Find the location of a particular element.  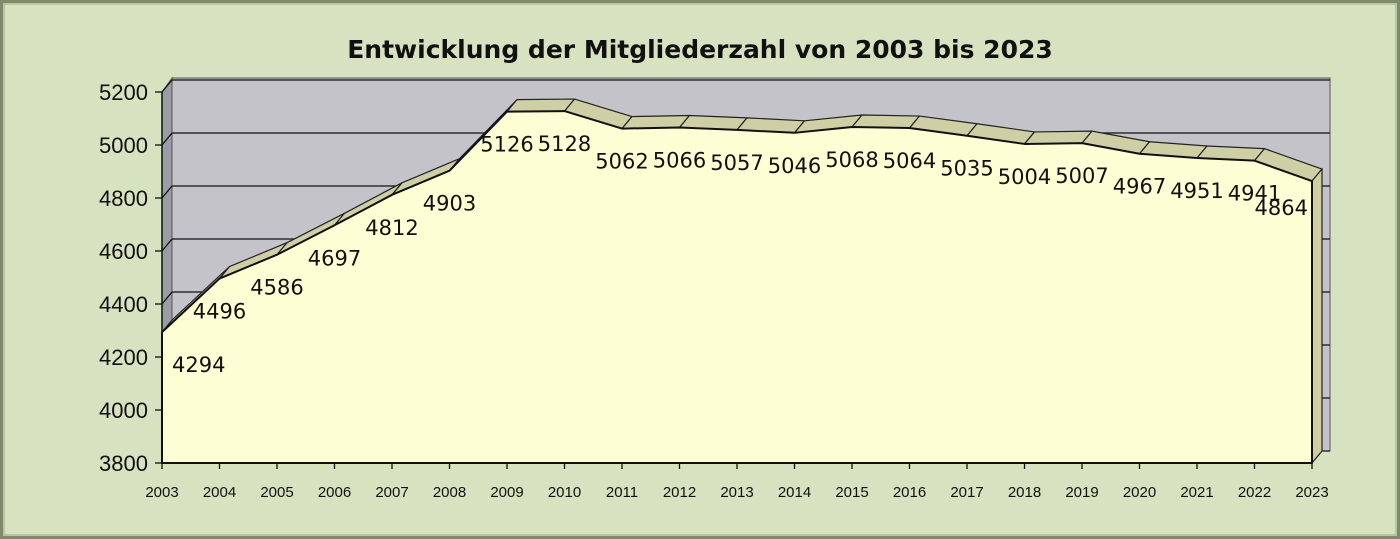

data-label: 5007 is located at coordinates (1081, 176).